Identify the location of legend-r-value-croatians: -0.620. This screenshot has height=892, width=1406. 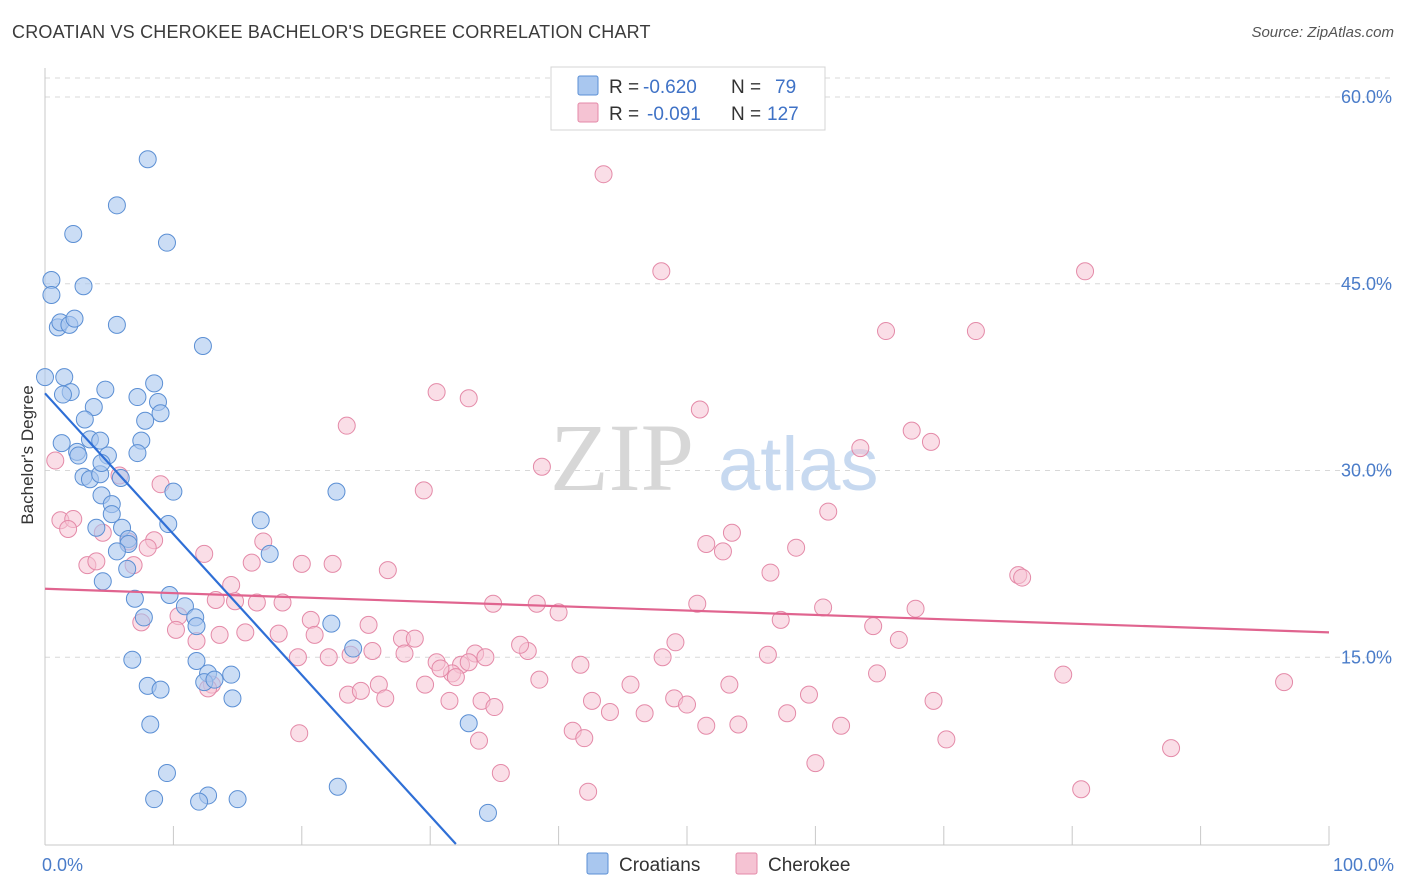
(670, 87).